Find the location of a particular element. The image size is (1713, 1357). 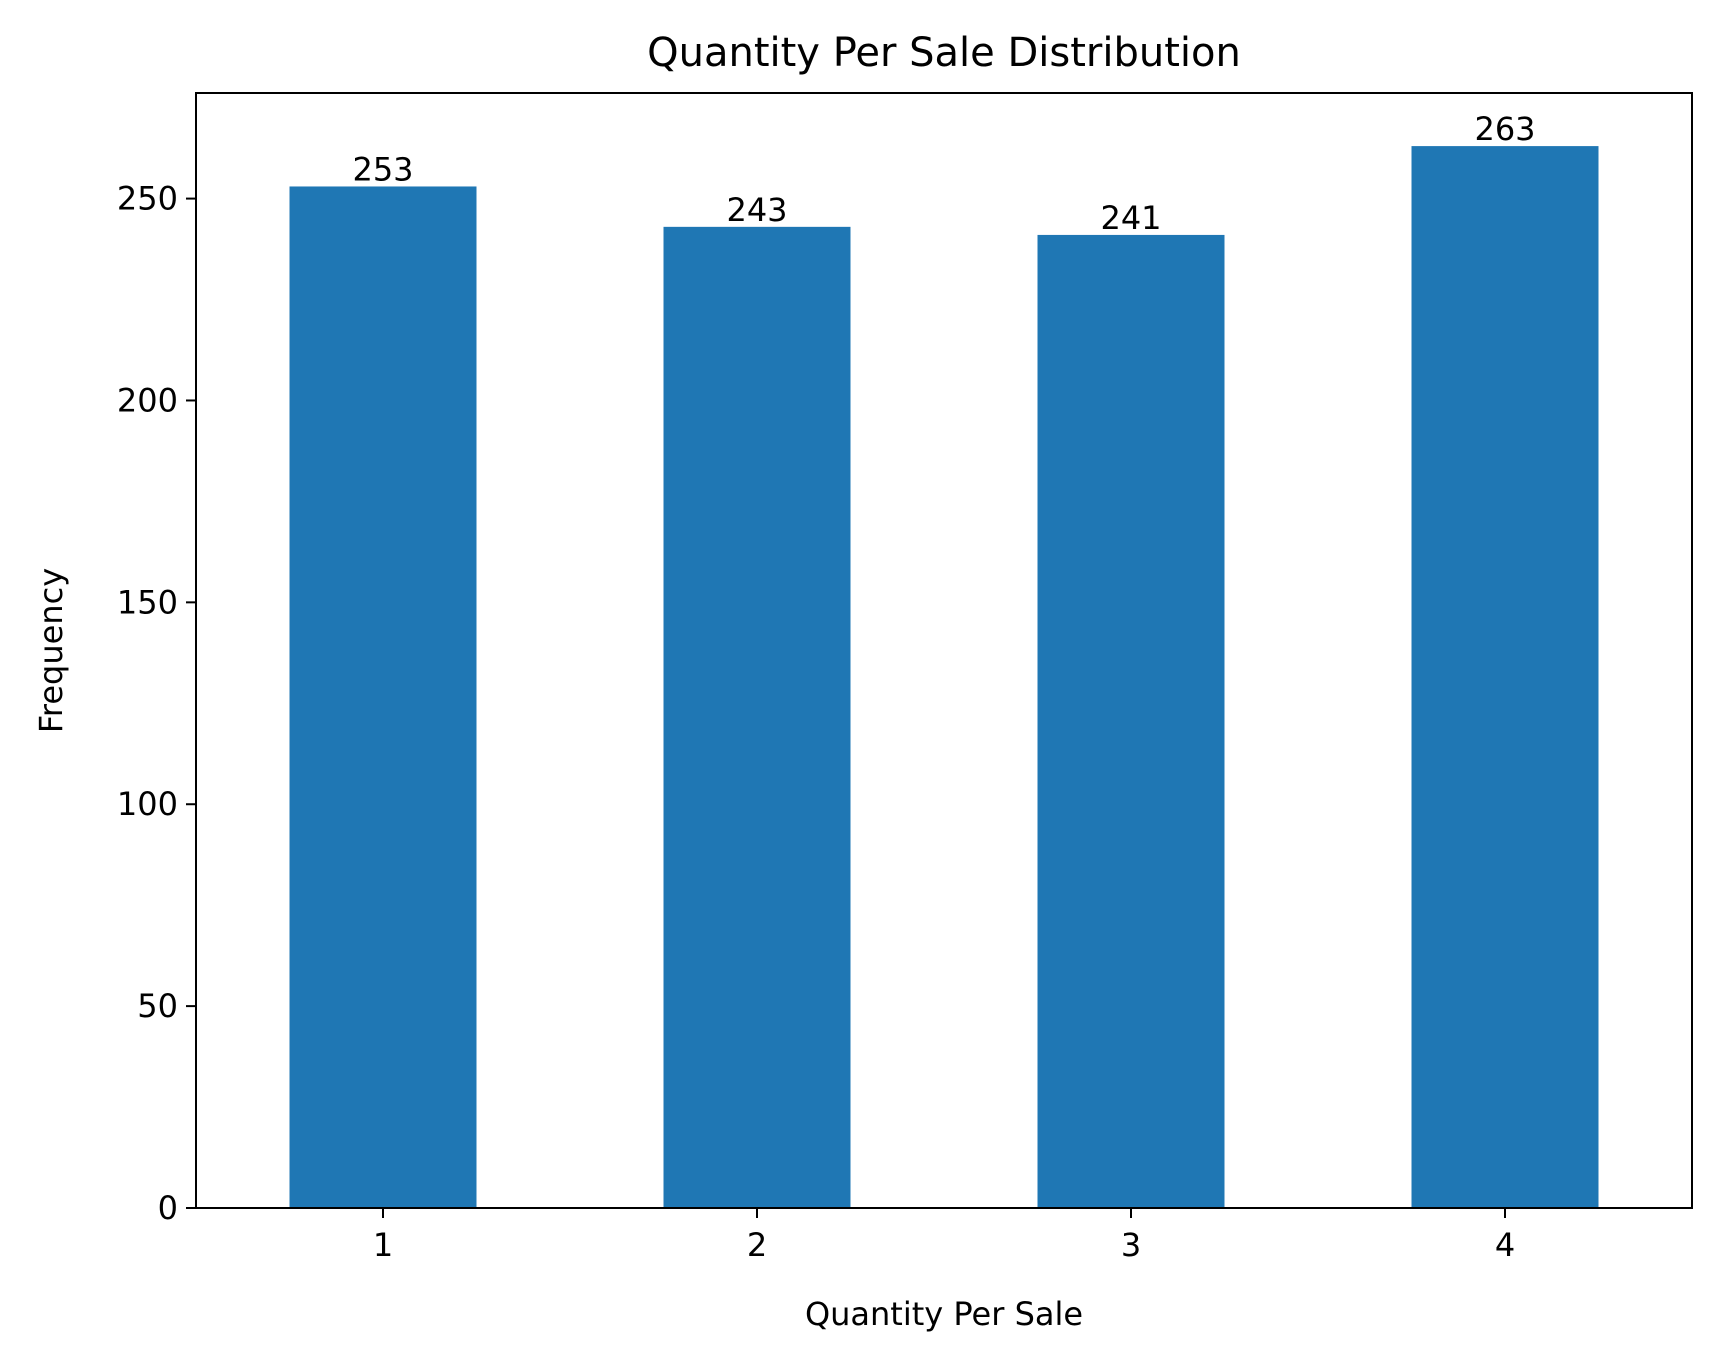

bar-value-label: 253 is located at coordinates (382, 169).